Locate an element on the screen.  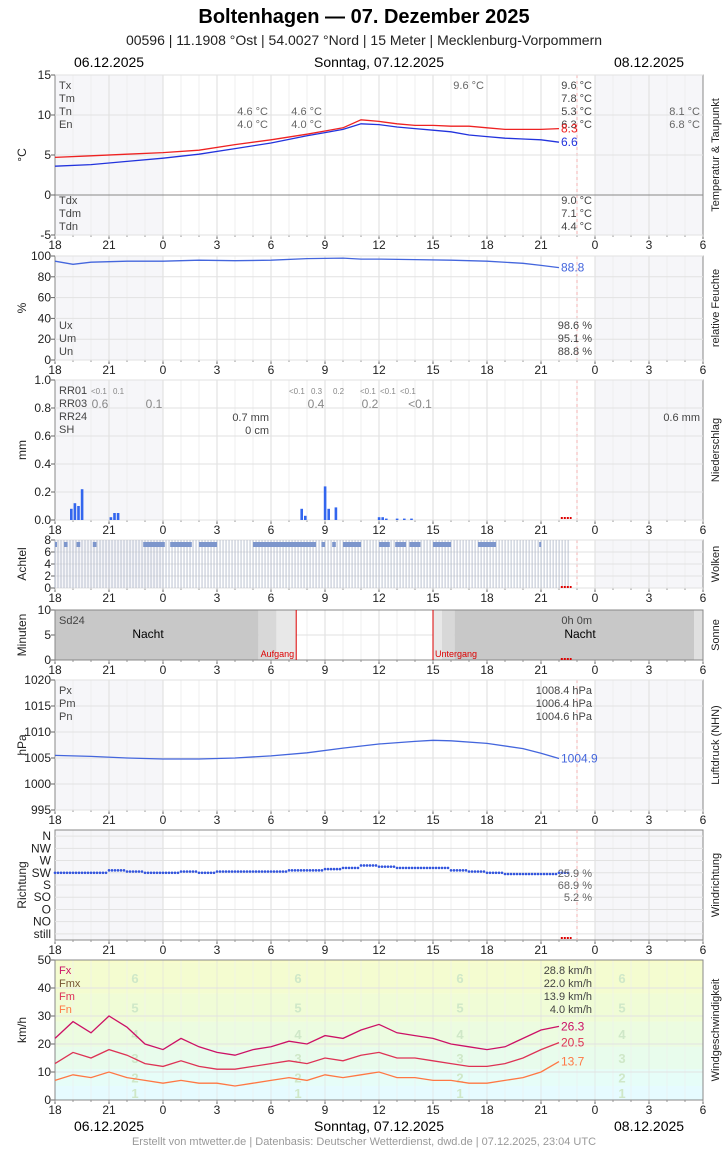
stat-value: 6.3 °C is located at coordinates (576, 125).